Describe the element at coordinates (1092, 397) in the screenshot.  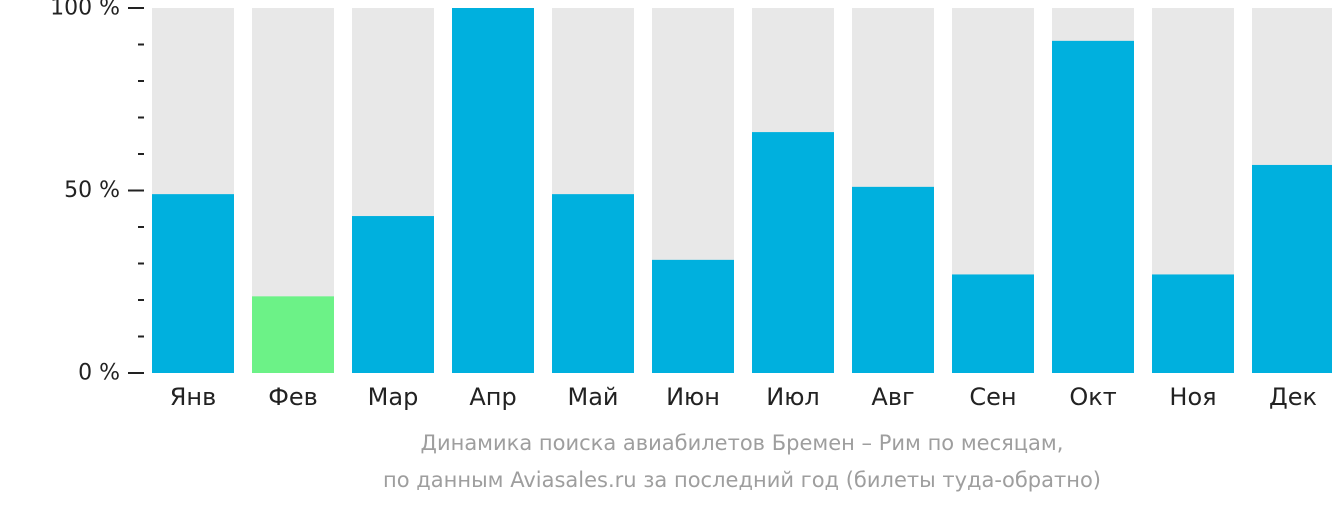
I see `x-tick-label: Окт` at that location.